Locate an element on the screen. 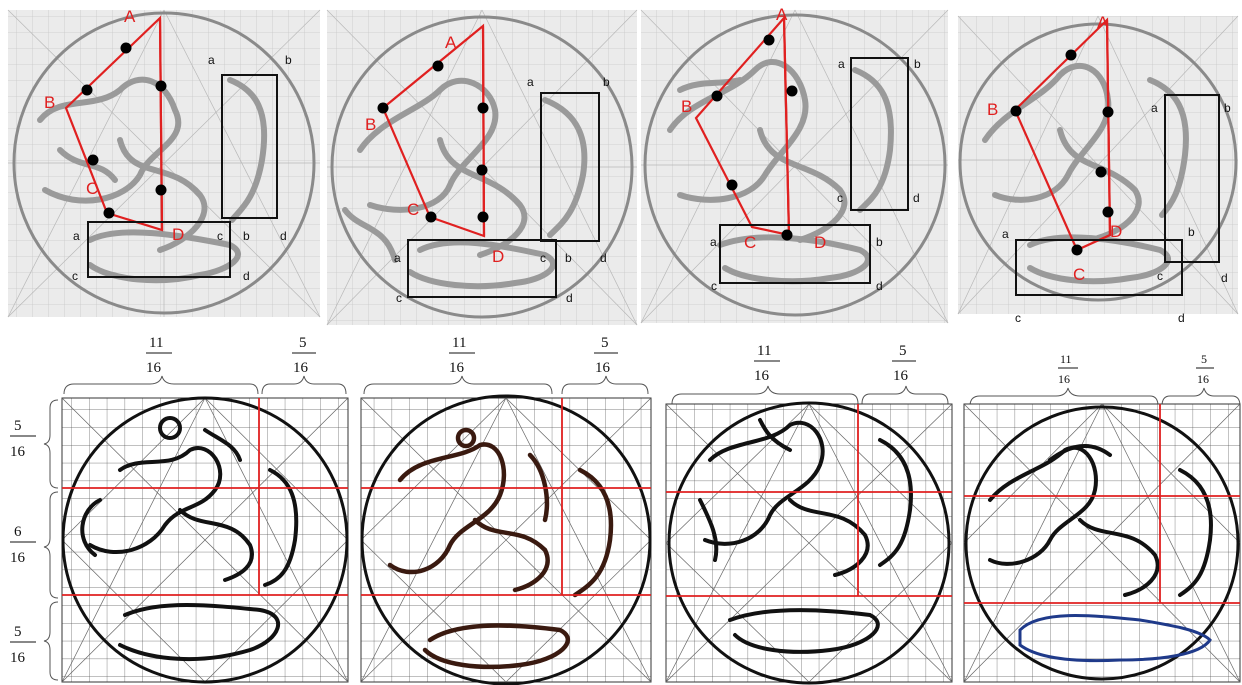 The height and width of the screenshot is (685, 1242). top-panel-1: A B C D a b c d a b c d is located at coordinates (164, 162).